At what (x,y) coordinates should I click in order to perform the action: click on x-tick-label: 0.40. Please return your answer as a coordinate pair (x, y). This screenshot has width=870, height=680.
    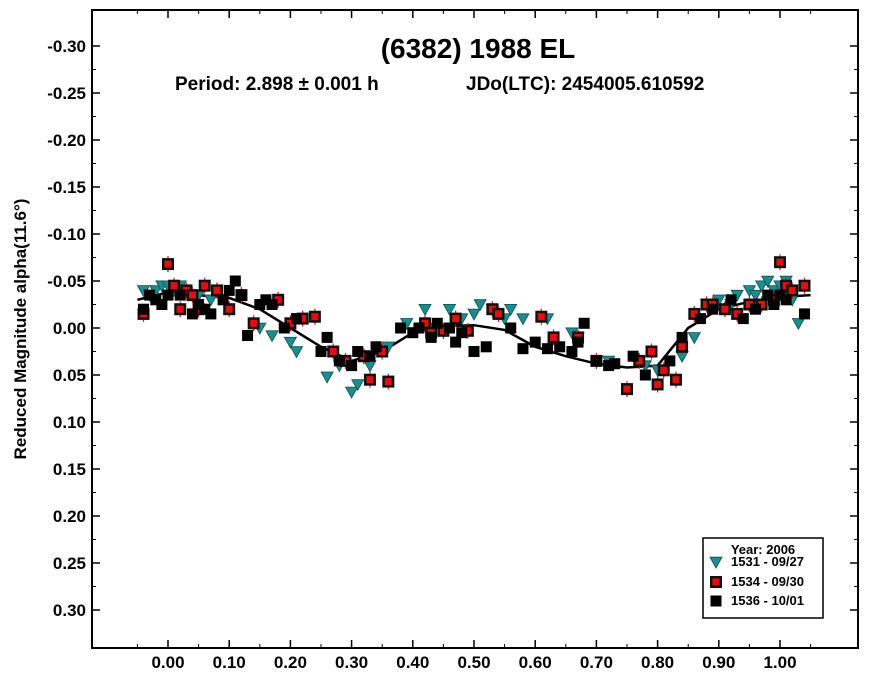
    Looking at the image, I should click on (412, 662).